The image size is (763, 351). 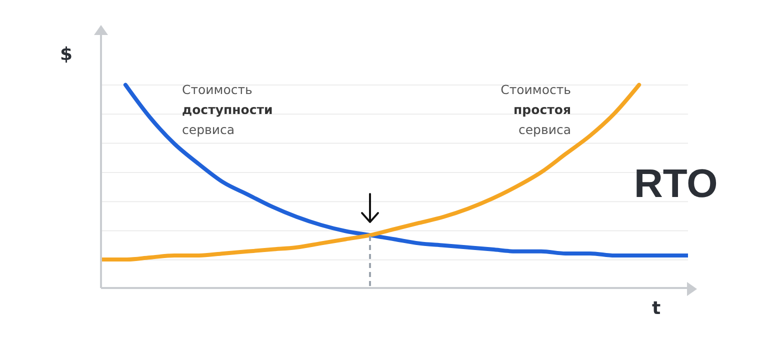 What do you see at coordinates (535, 110) in the screenshot?
I see `series-label: Стоимость простоя сервиса` at bounding box center [535, 110].